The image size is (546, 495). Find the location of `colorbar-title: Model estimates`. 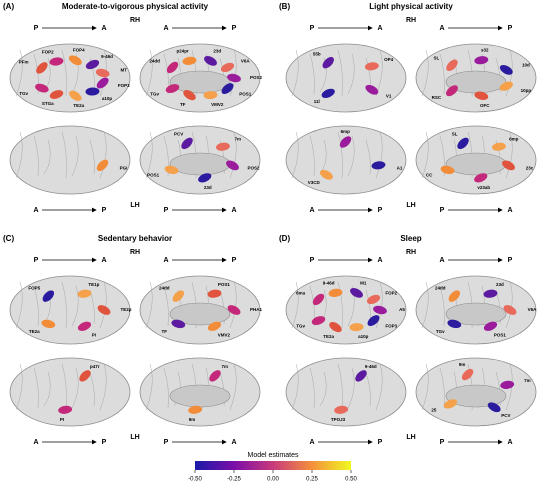

colorbar-title: Model estimates is located at coordinates (273, 455).